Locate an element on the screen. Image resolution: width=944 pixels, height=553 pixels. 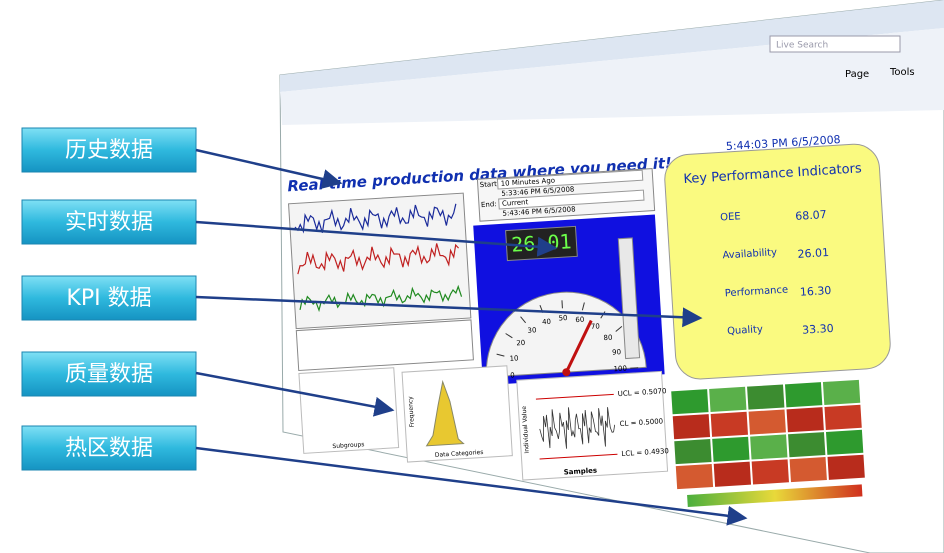
kpi-value: 26.01 is located at coordinates (813, 253).